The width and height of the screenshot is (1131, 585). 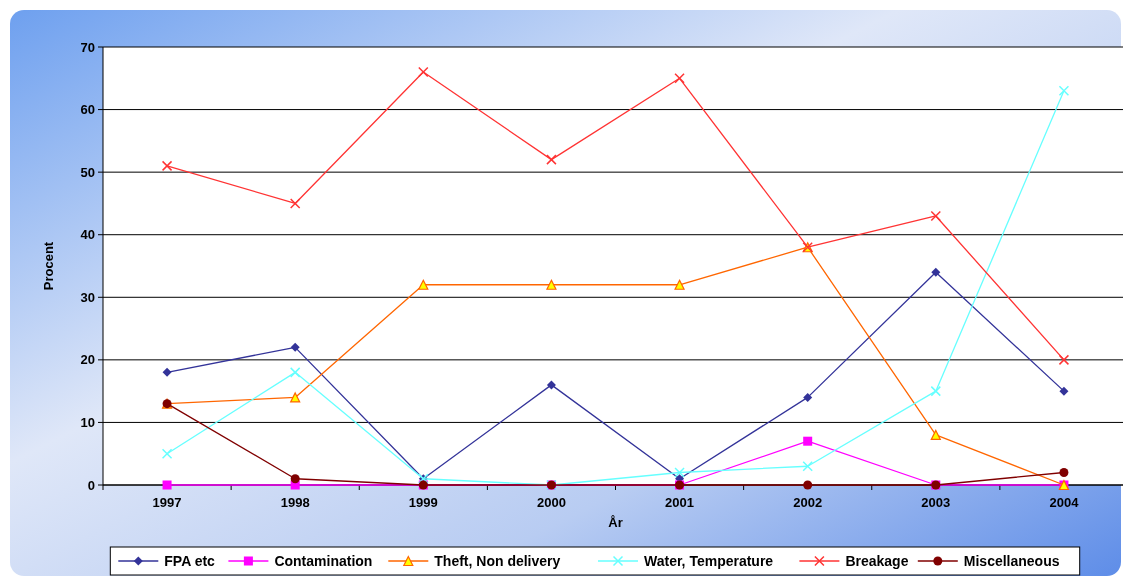 I want to click on y-tick-label: 70, so click(x=87, y=47).